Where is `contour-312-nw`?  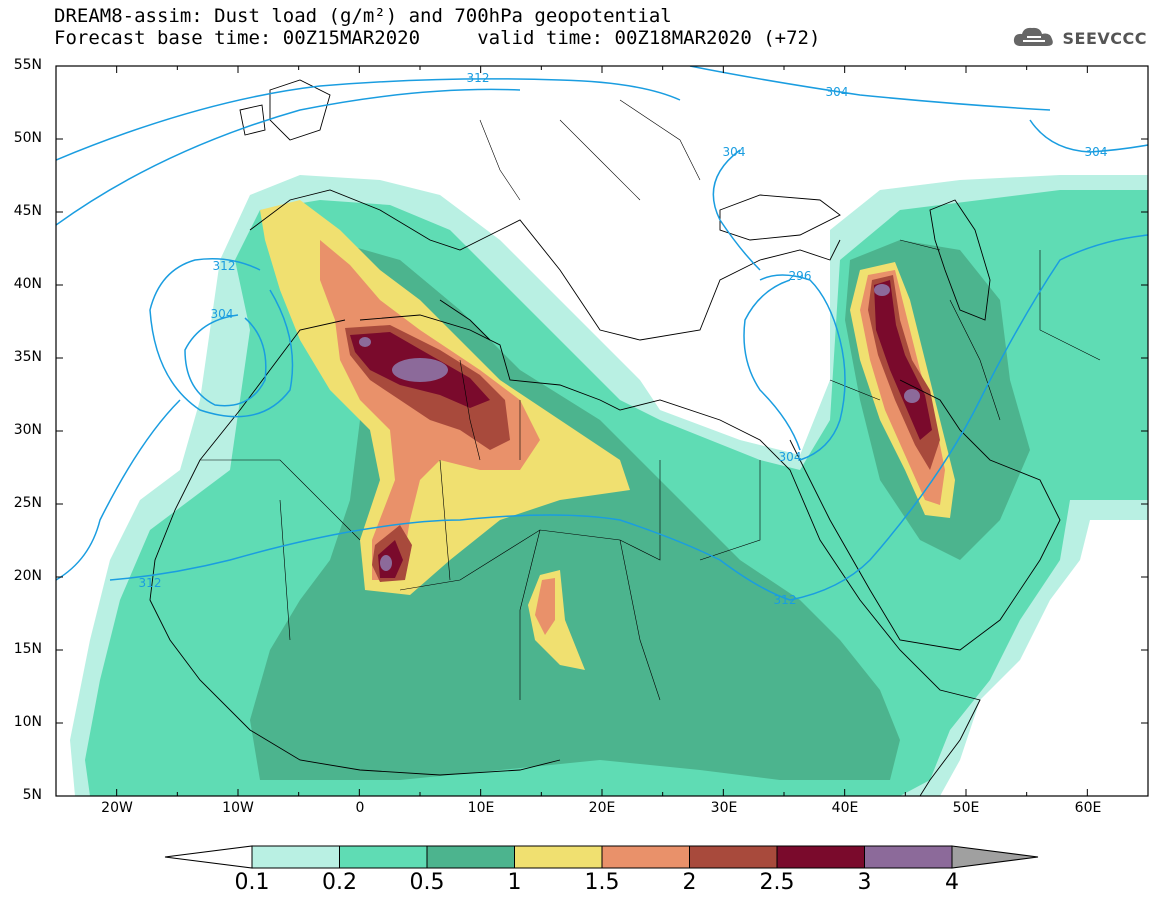
contour-312-nw is located at coordinates (288, 157).